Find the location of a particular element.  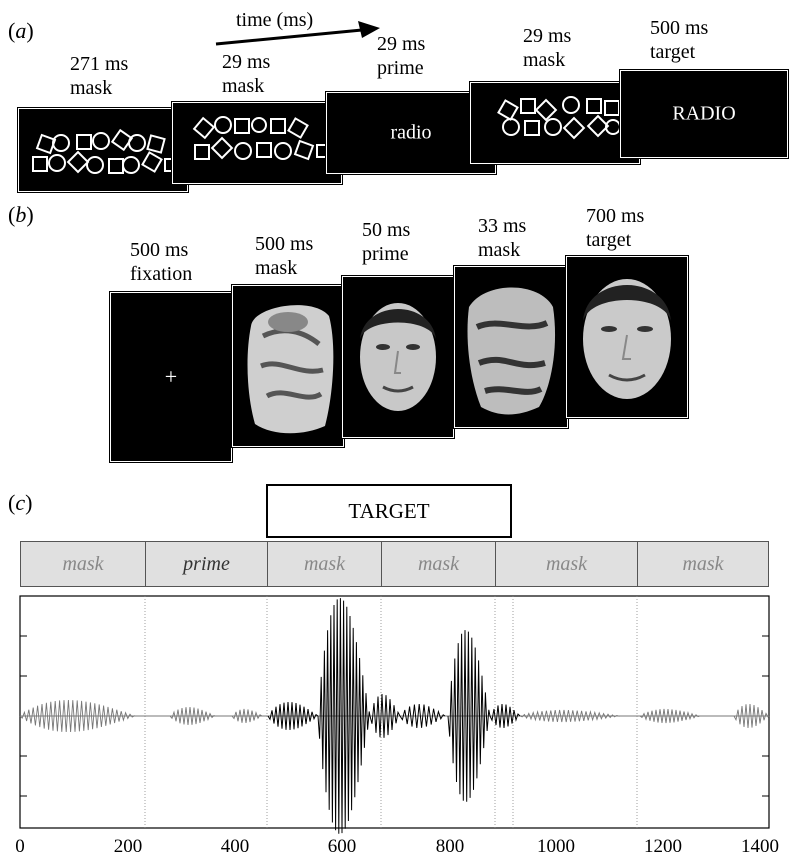

x-axis-labels: 0 200 400 600 800 1000 1200 1400 is located at coordinates (397, 850).